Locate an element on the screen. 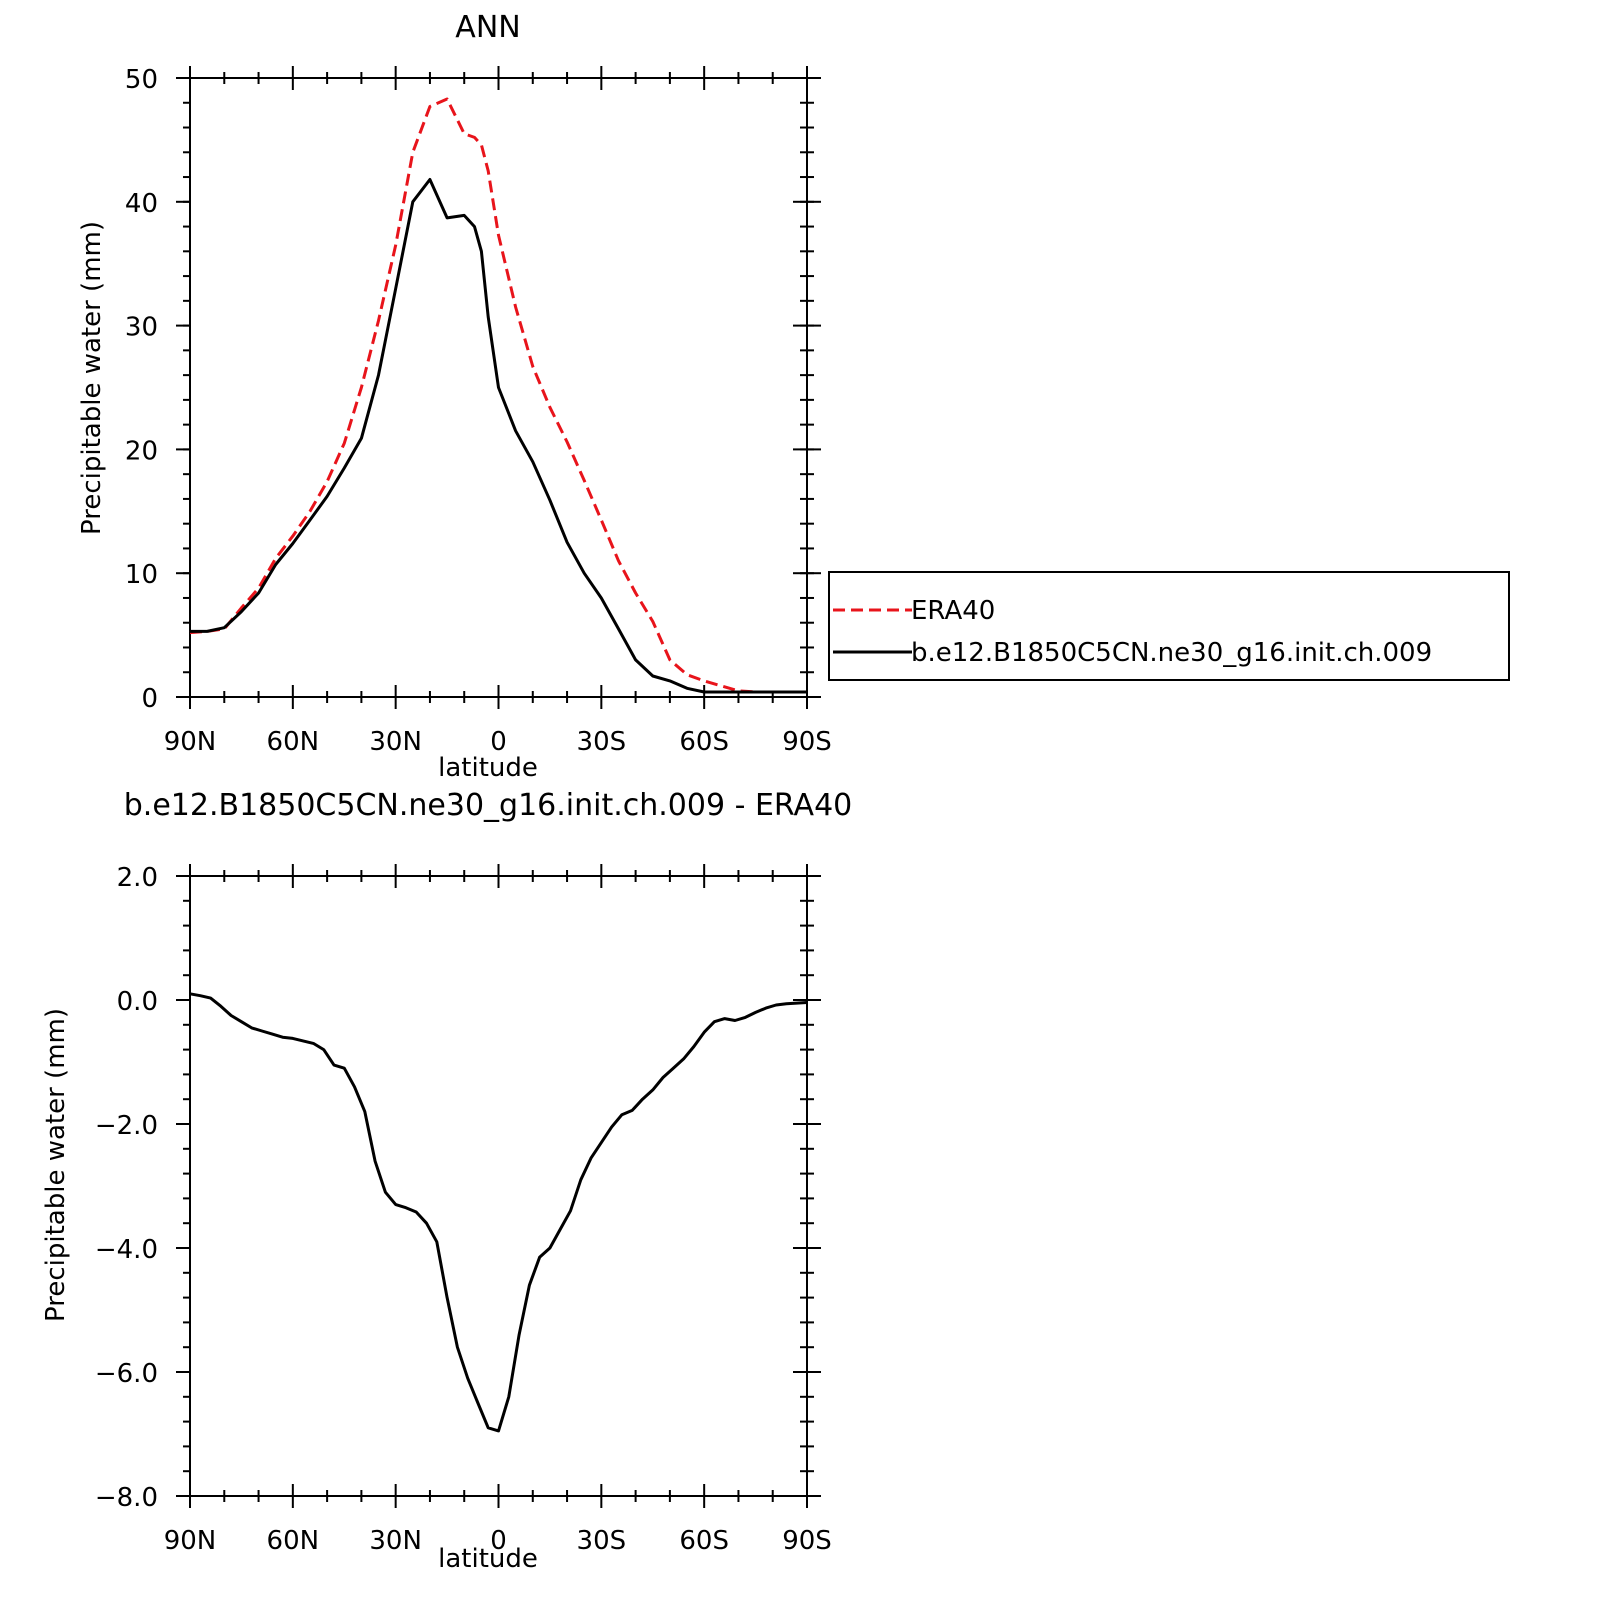 The height and width of the screenshot is (1603, 1605). legend-label-era40: ERA40 is located at coordinates (953, 611).